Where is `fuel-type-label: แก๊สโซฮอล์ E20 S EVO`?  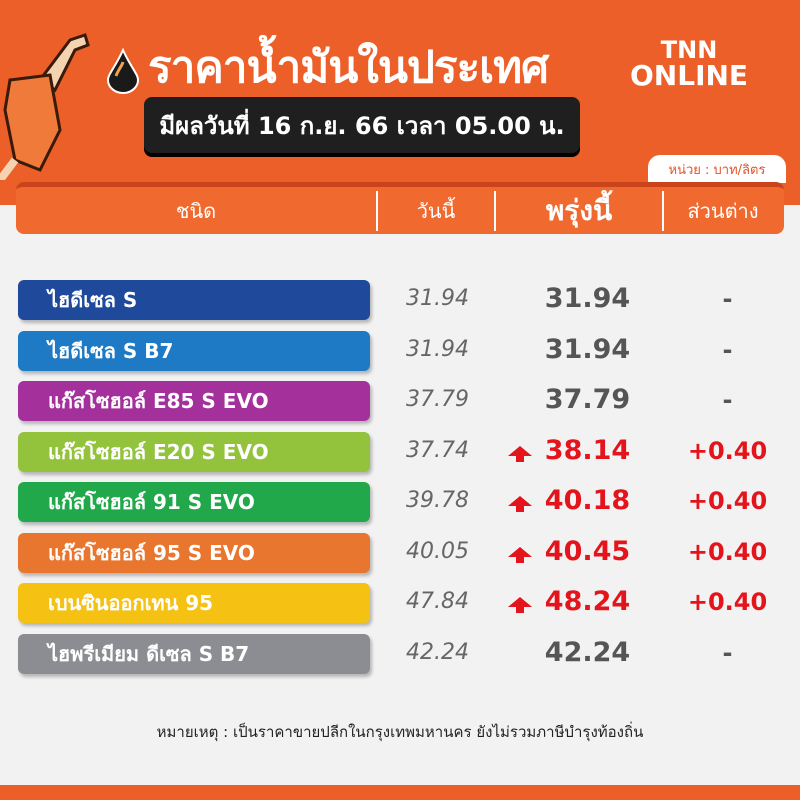
fuel-type-label: แก๊สโซฮอล์ E20 S EVO is located at coordinates (194, 451).